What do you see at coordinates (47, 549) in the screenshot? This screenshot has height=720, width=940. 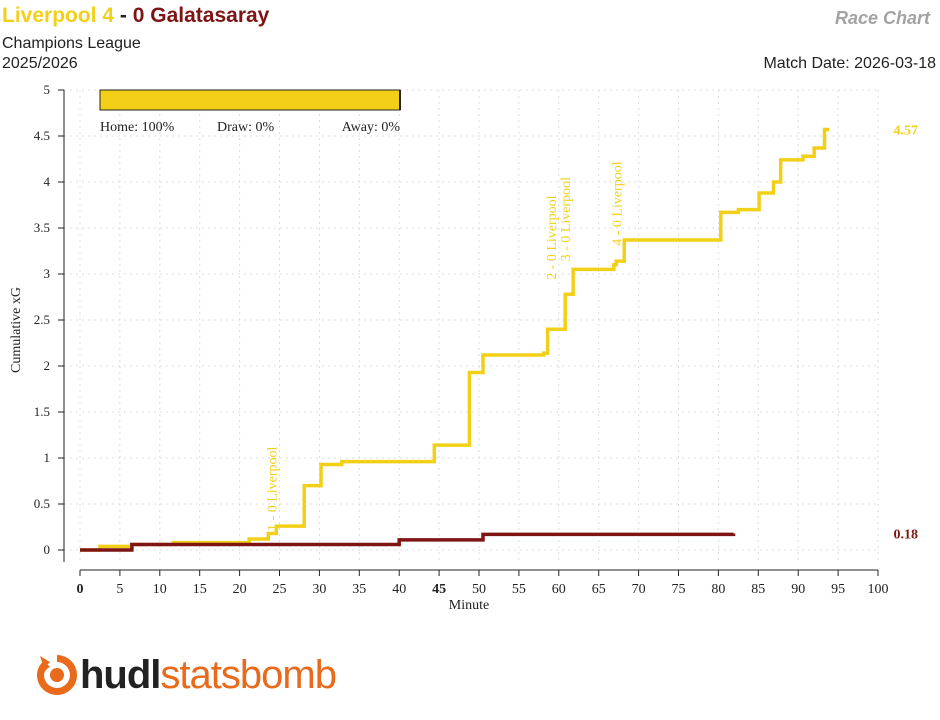 I see `y-tick-label: 0` at bounding box center [47, 549].